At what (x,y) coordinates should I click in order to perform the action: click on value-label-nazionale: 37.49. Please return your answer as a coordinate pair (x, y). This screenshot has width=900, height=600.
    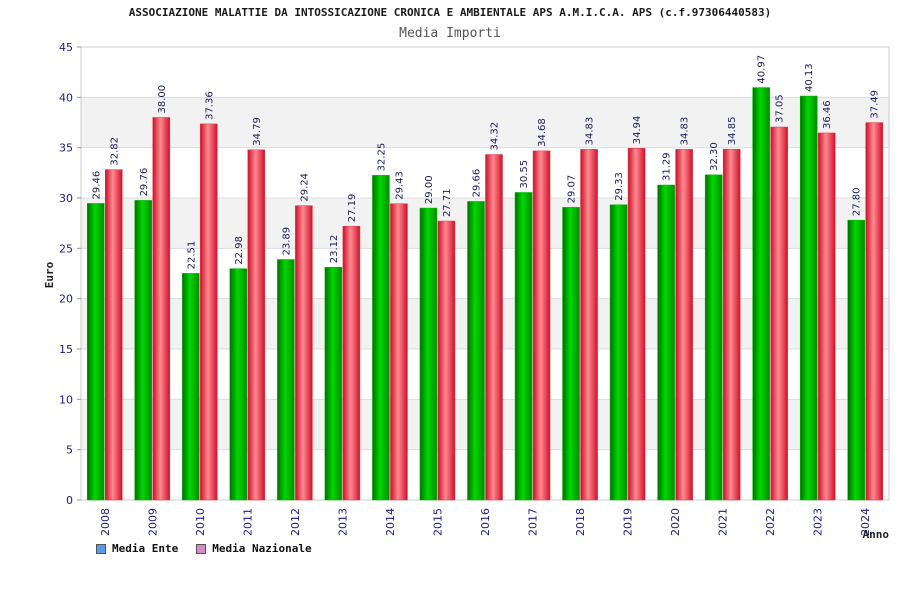
    Looking at the image, I should click on (875, 104).